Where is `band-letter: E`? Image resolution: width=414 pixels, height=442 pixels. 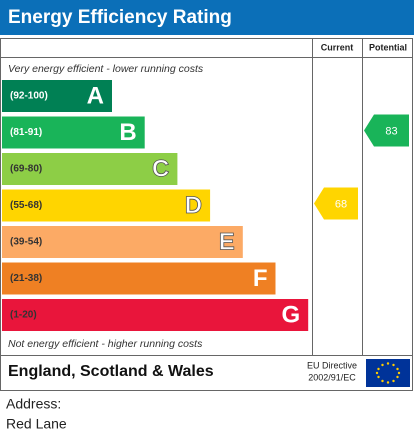
band-letter: E is located at coordinates (227, 241).